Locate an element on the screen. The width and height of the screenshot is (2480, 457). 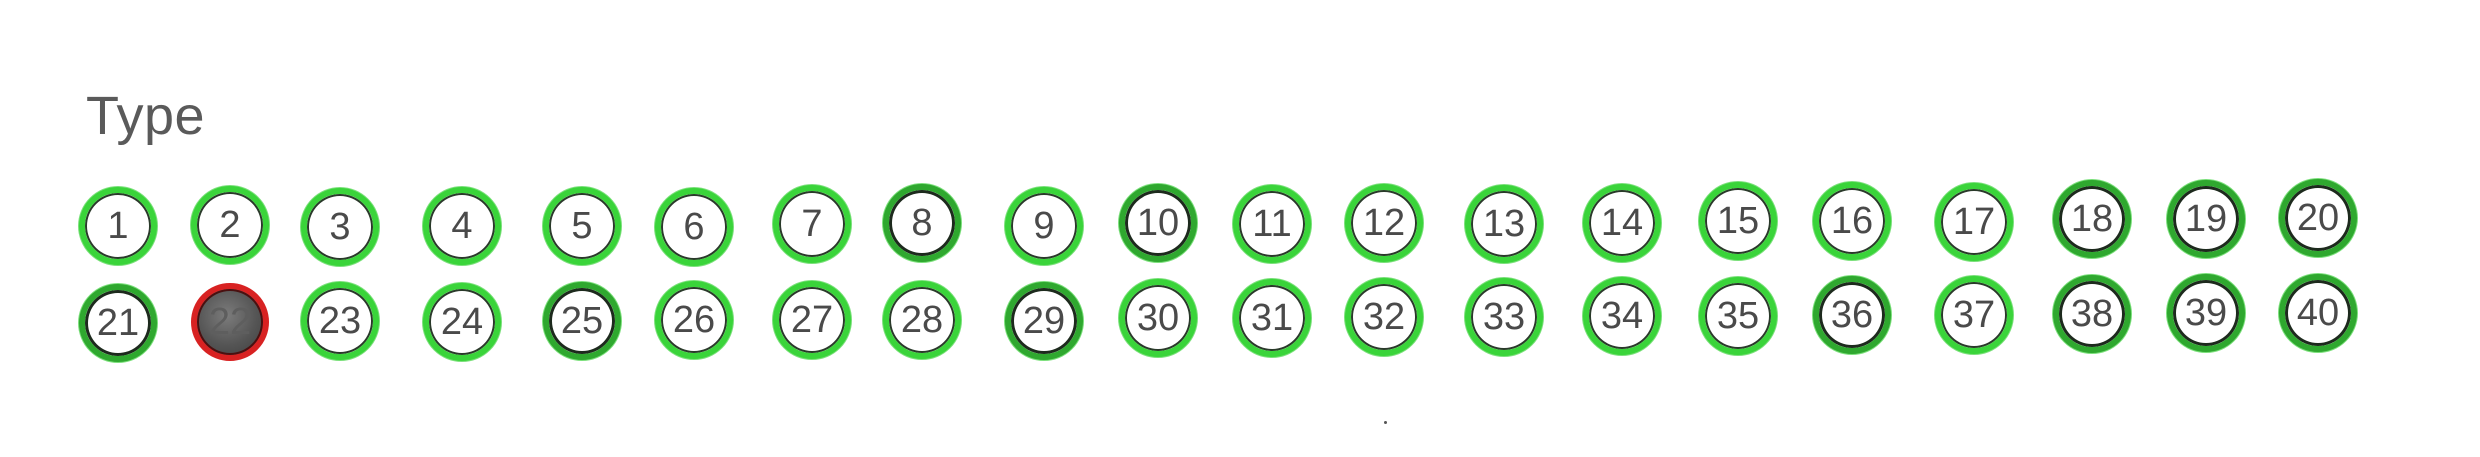
bubble-label: 32 is located at coordinates (1384, 317).